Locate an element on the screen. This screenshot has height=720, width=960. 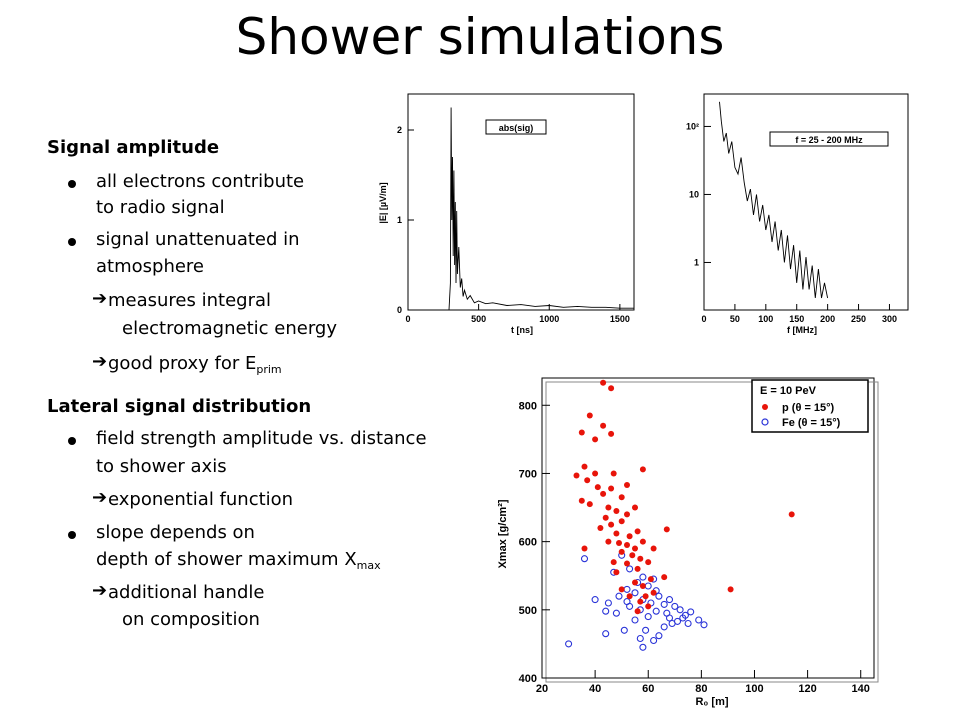
legend-label: f = 25 - 200 MHz is located at coordinates (829, 140).